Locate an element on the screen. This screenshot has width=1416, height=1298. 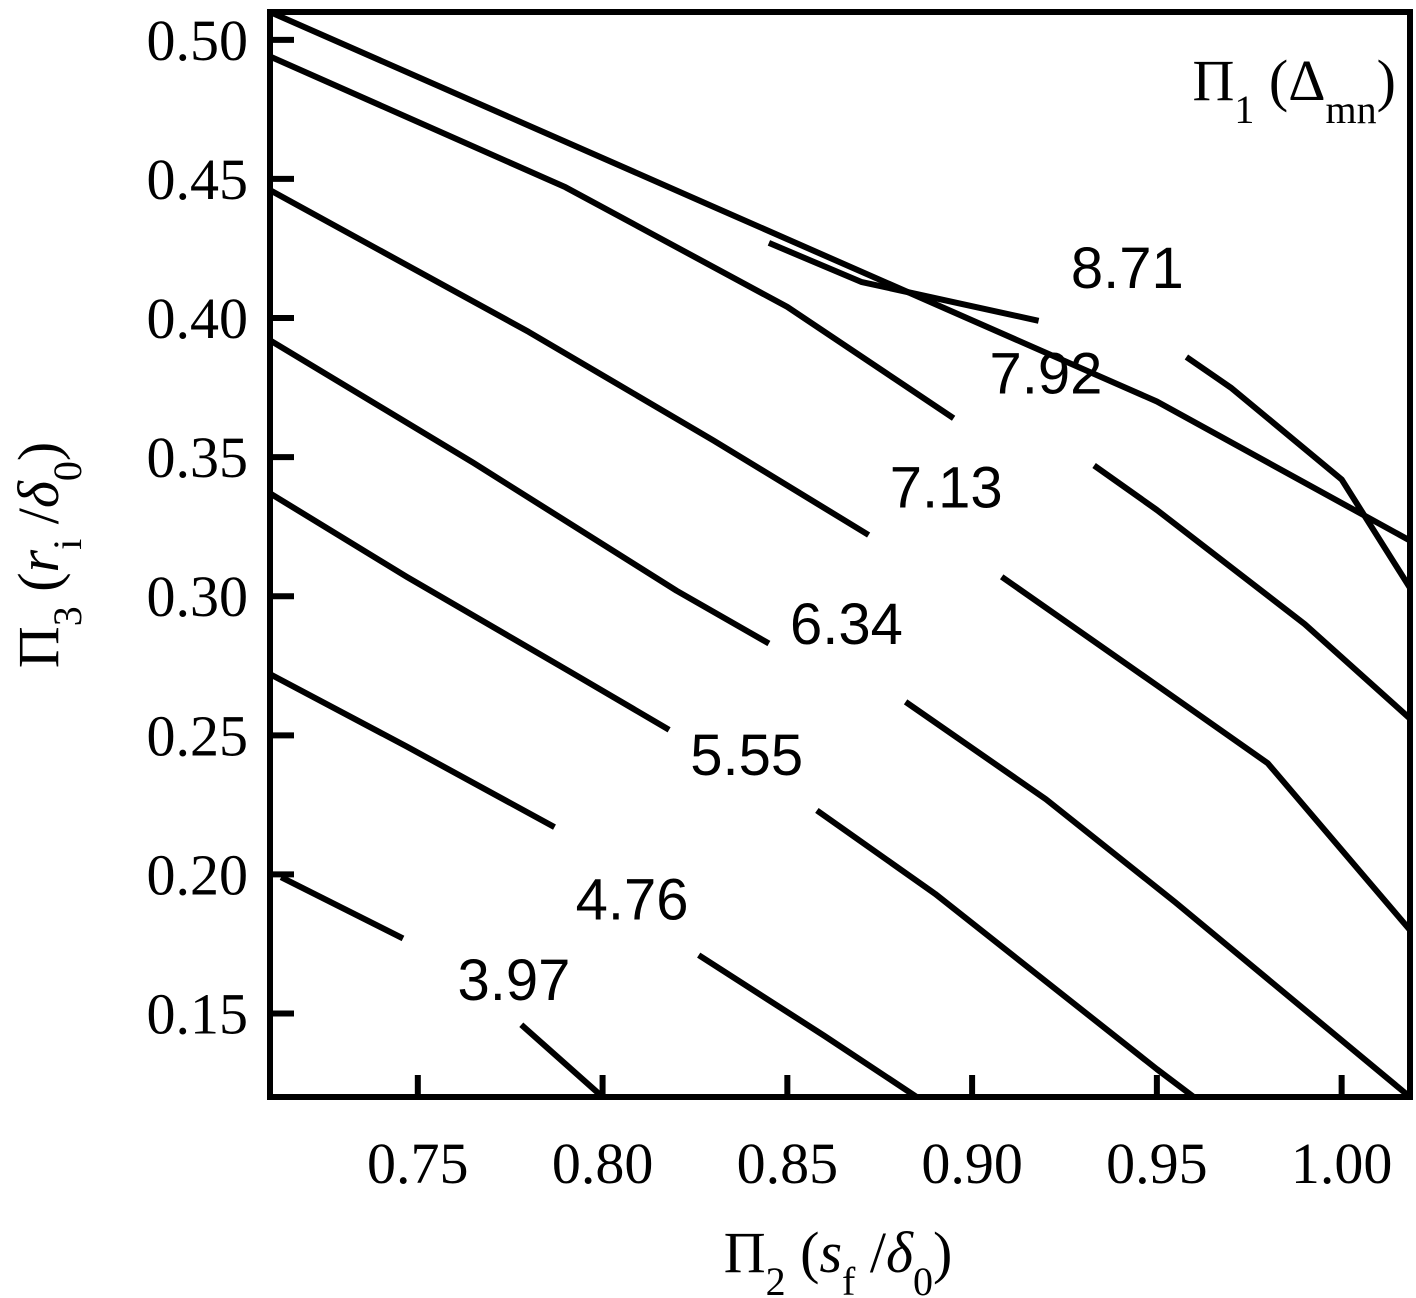
x-axis-title: Π2 (sf /δ0) is located at coordinates (838, 1259).